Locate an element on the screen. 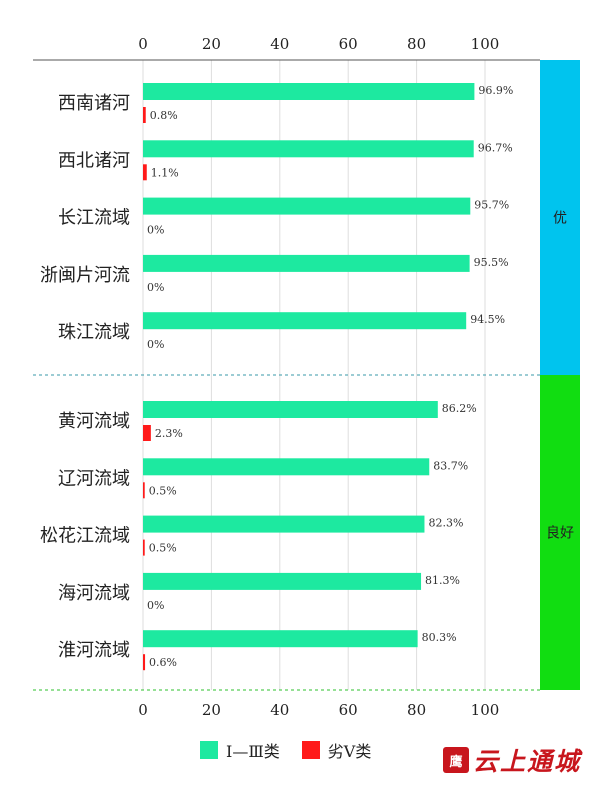 Image resolution: width=615 pixels, height=796 pixels. group-band-label: 良好 is located at coordinates (560, 534).